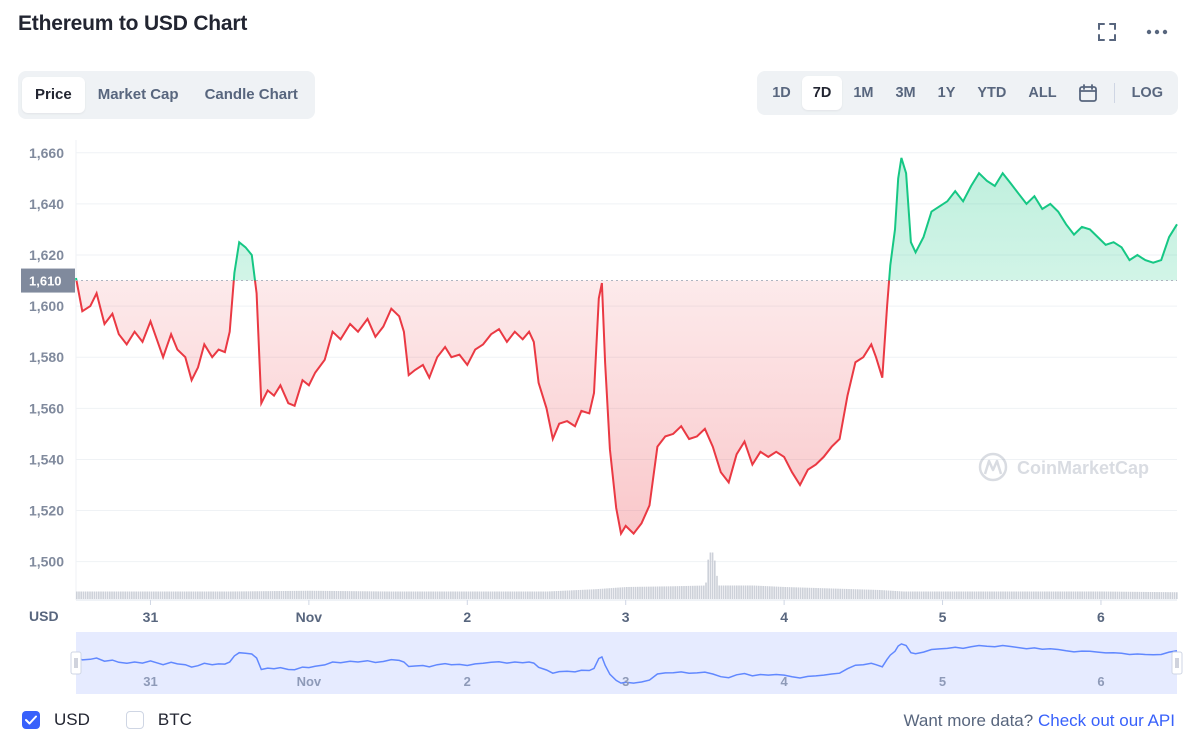 The image size is (1203, 751). I want to click on range-1m-button: 1M, so click(863, 93).